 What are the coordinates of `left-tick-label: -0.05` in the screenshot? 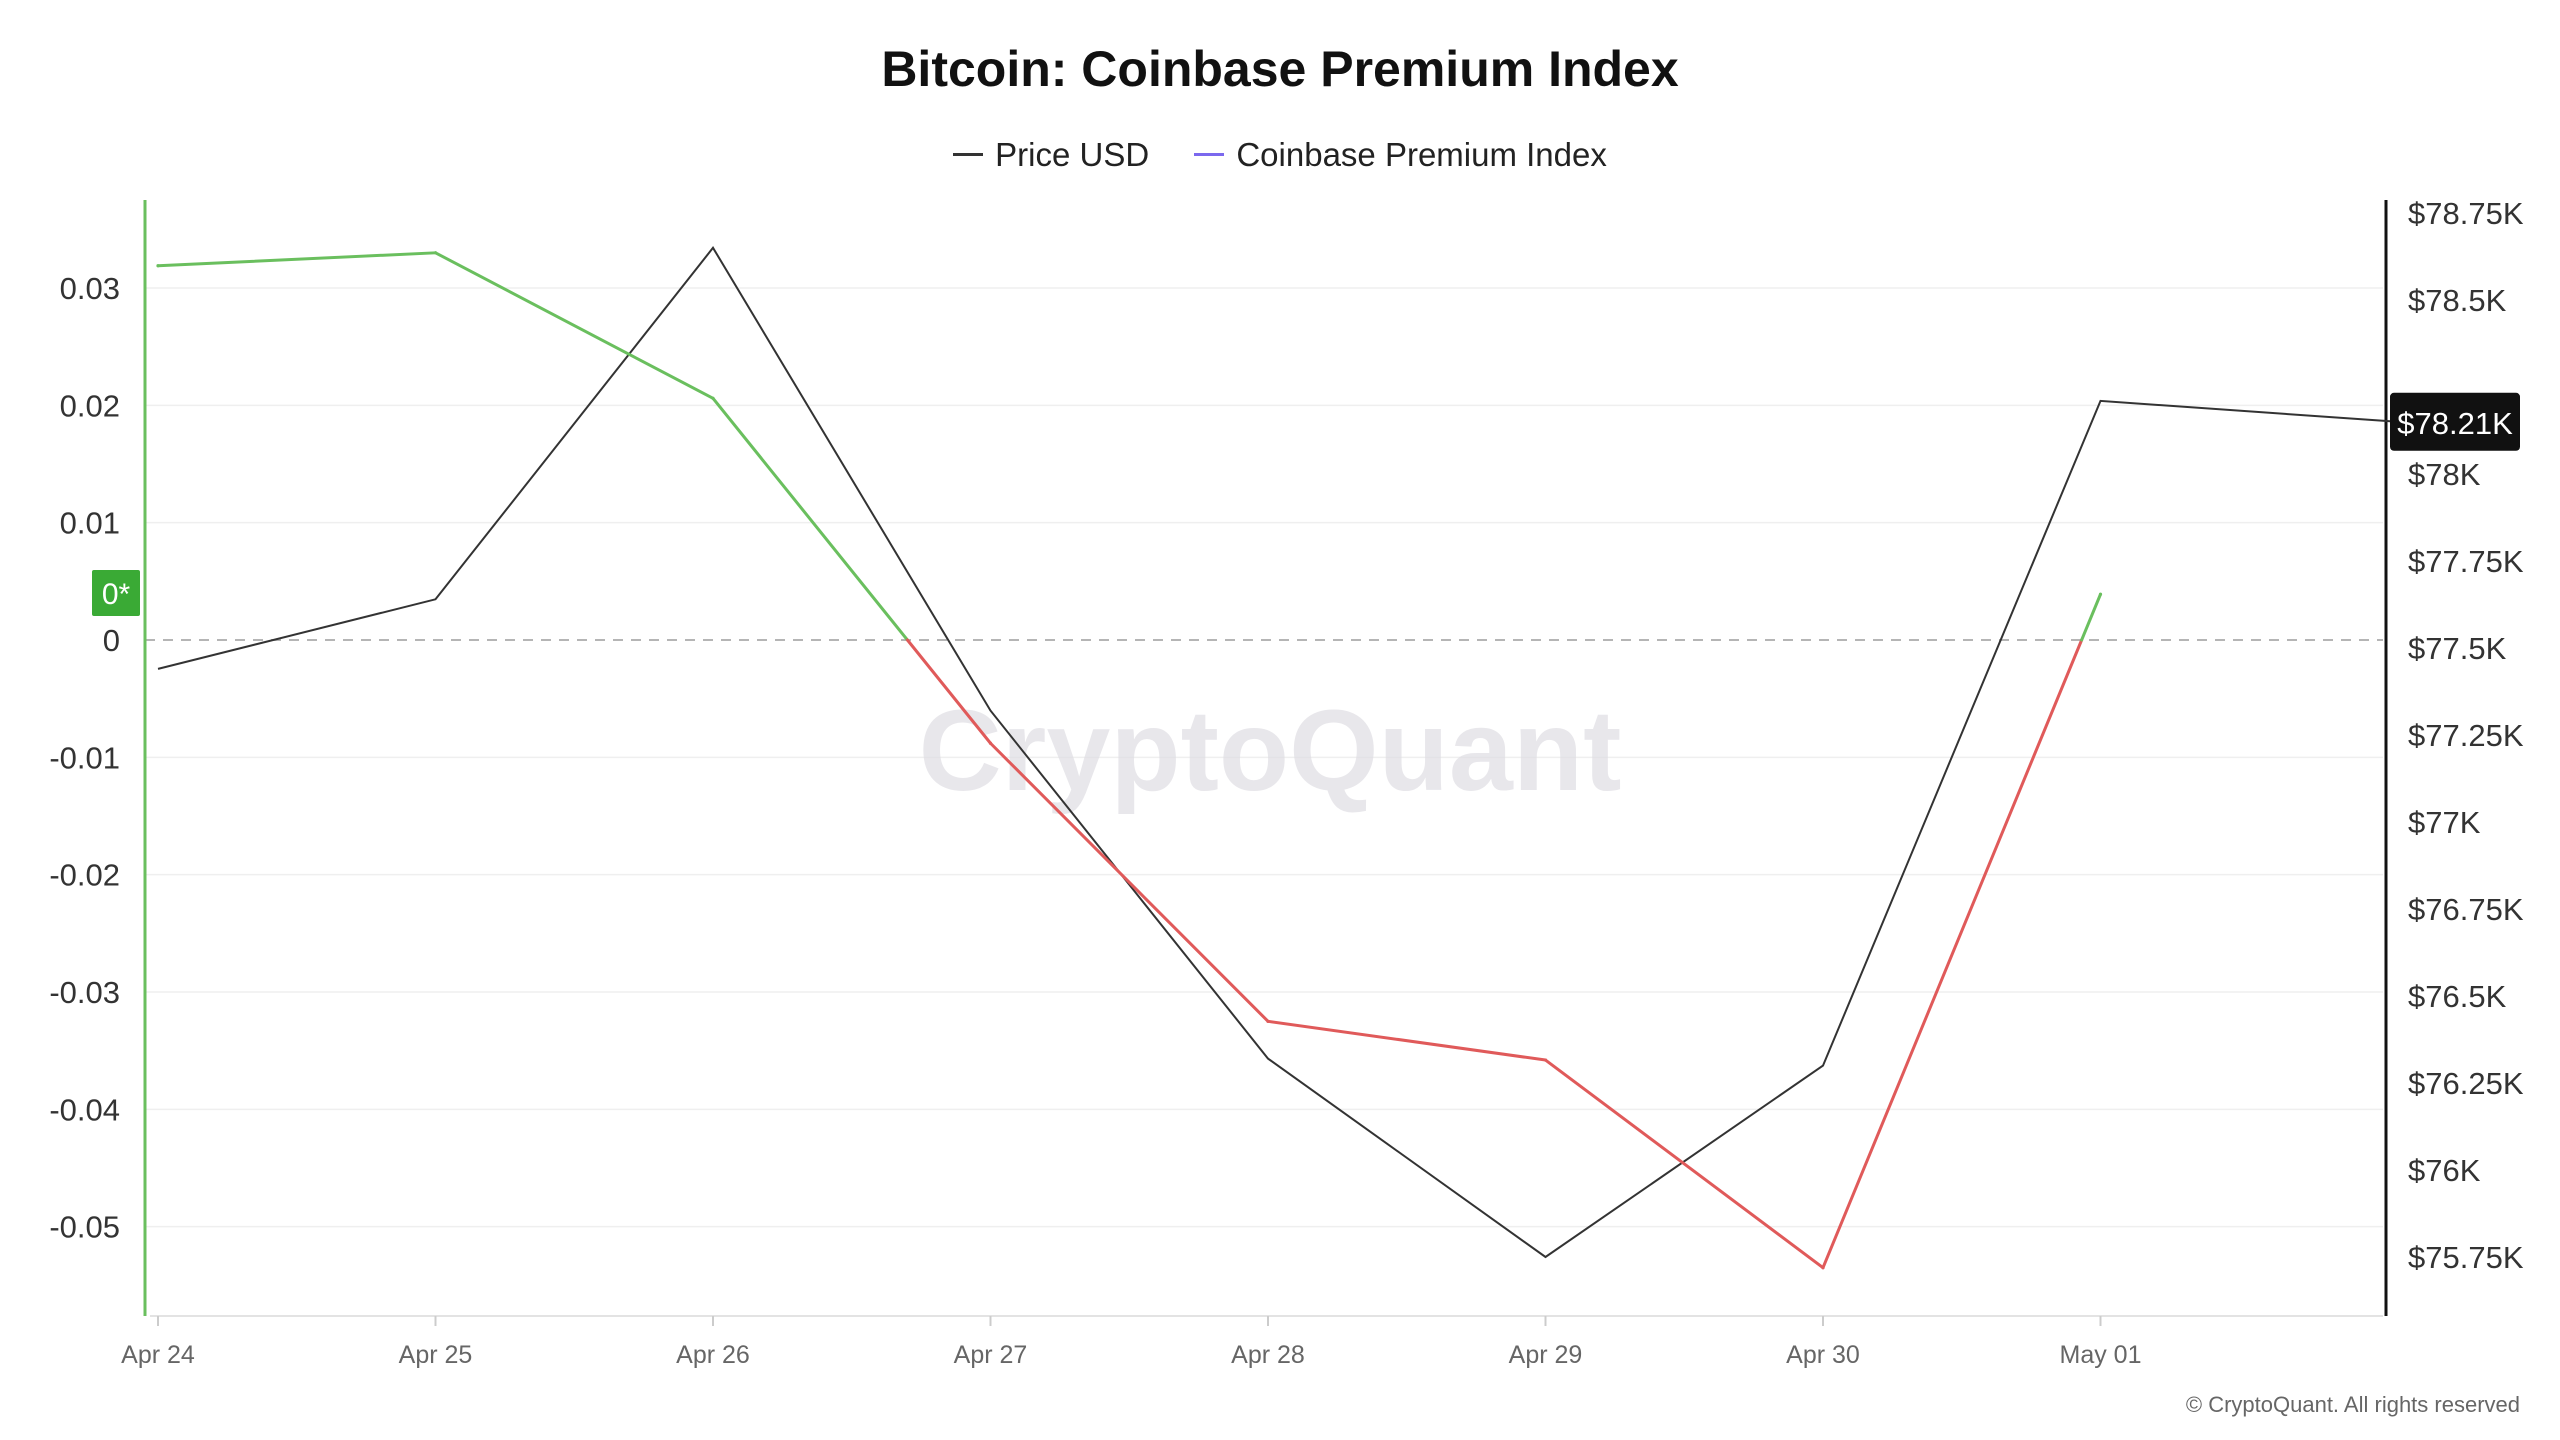 It's located at (84, 1227).